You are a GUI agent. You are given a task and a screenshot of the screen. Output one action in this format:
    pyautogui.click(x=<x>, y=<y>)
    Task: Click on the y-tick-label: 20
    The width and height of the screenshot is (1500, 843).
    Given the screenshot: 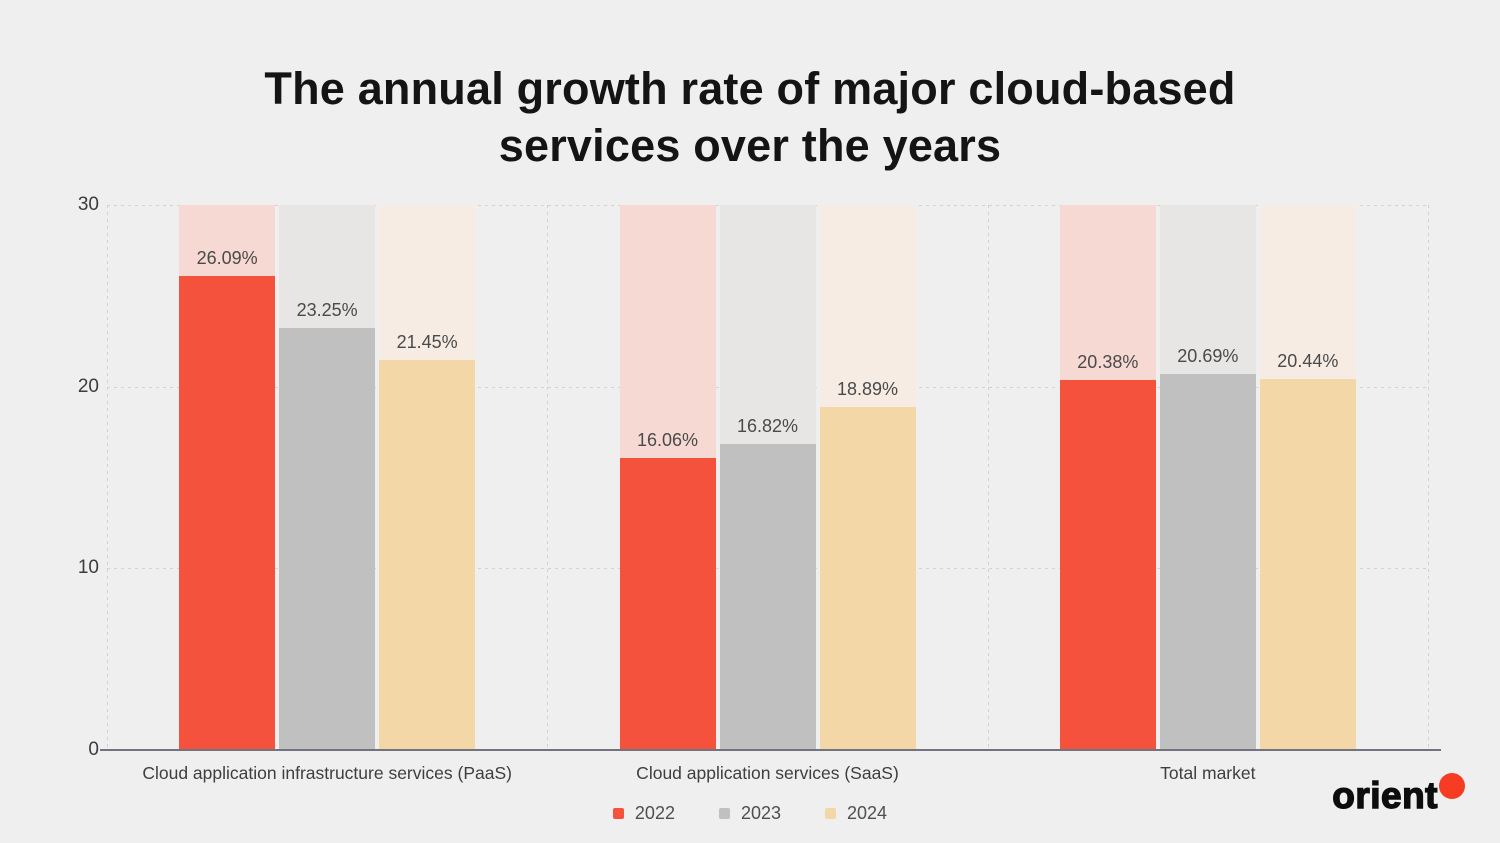 What is the action you would take?
    pyautogui.click(x=88, y=386)
    